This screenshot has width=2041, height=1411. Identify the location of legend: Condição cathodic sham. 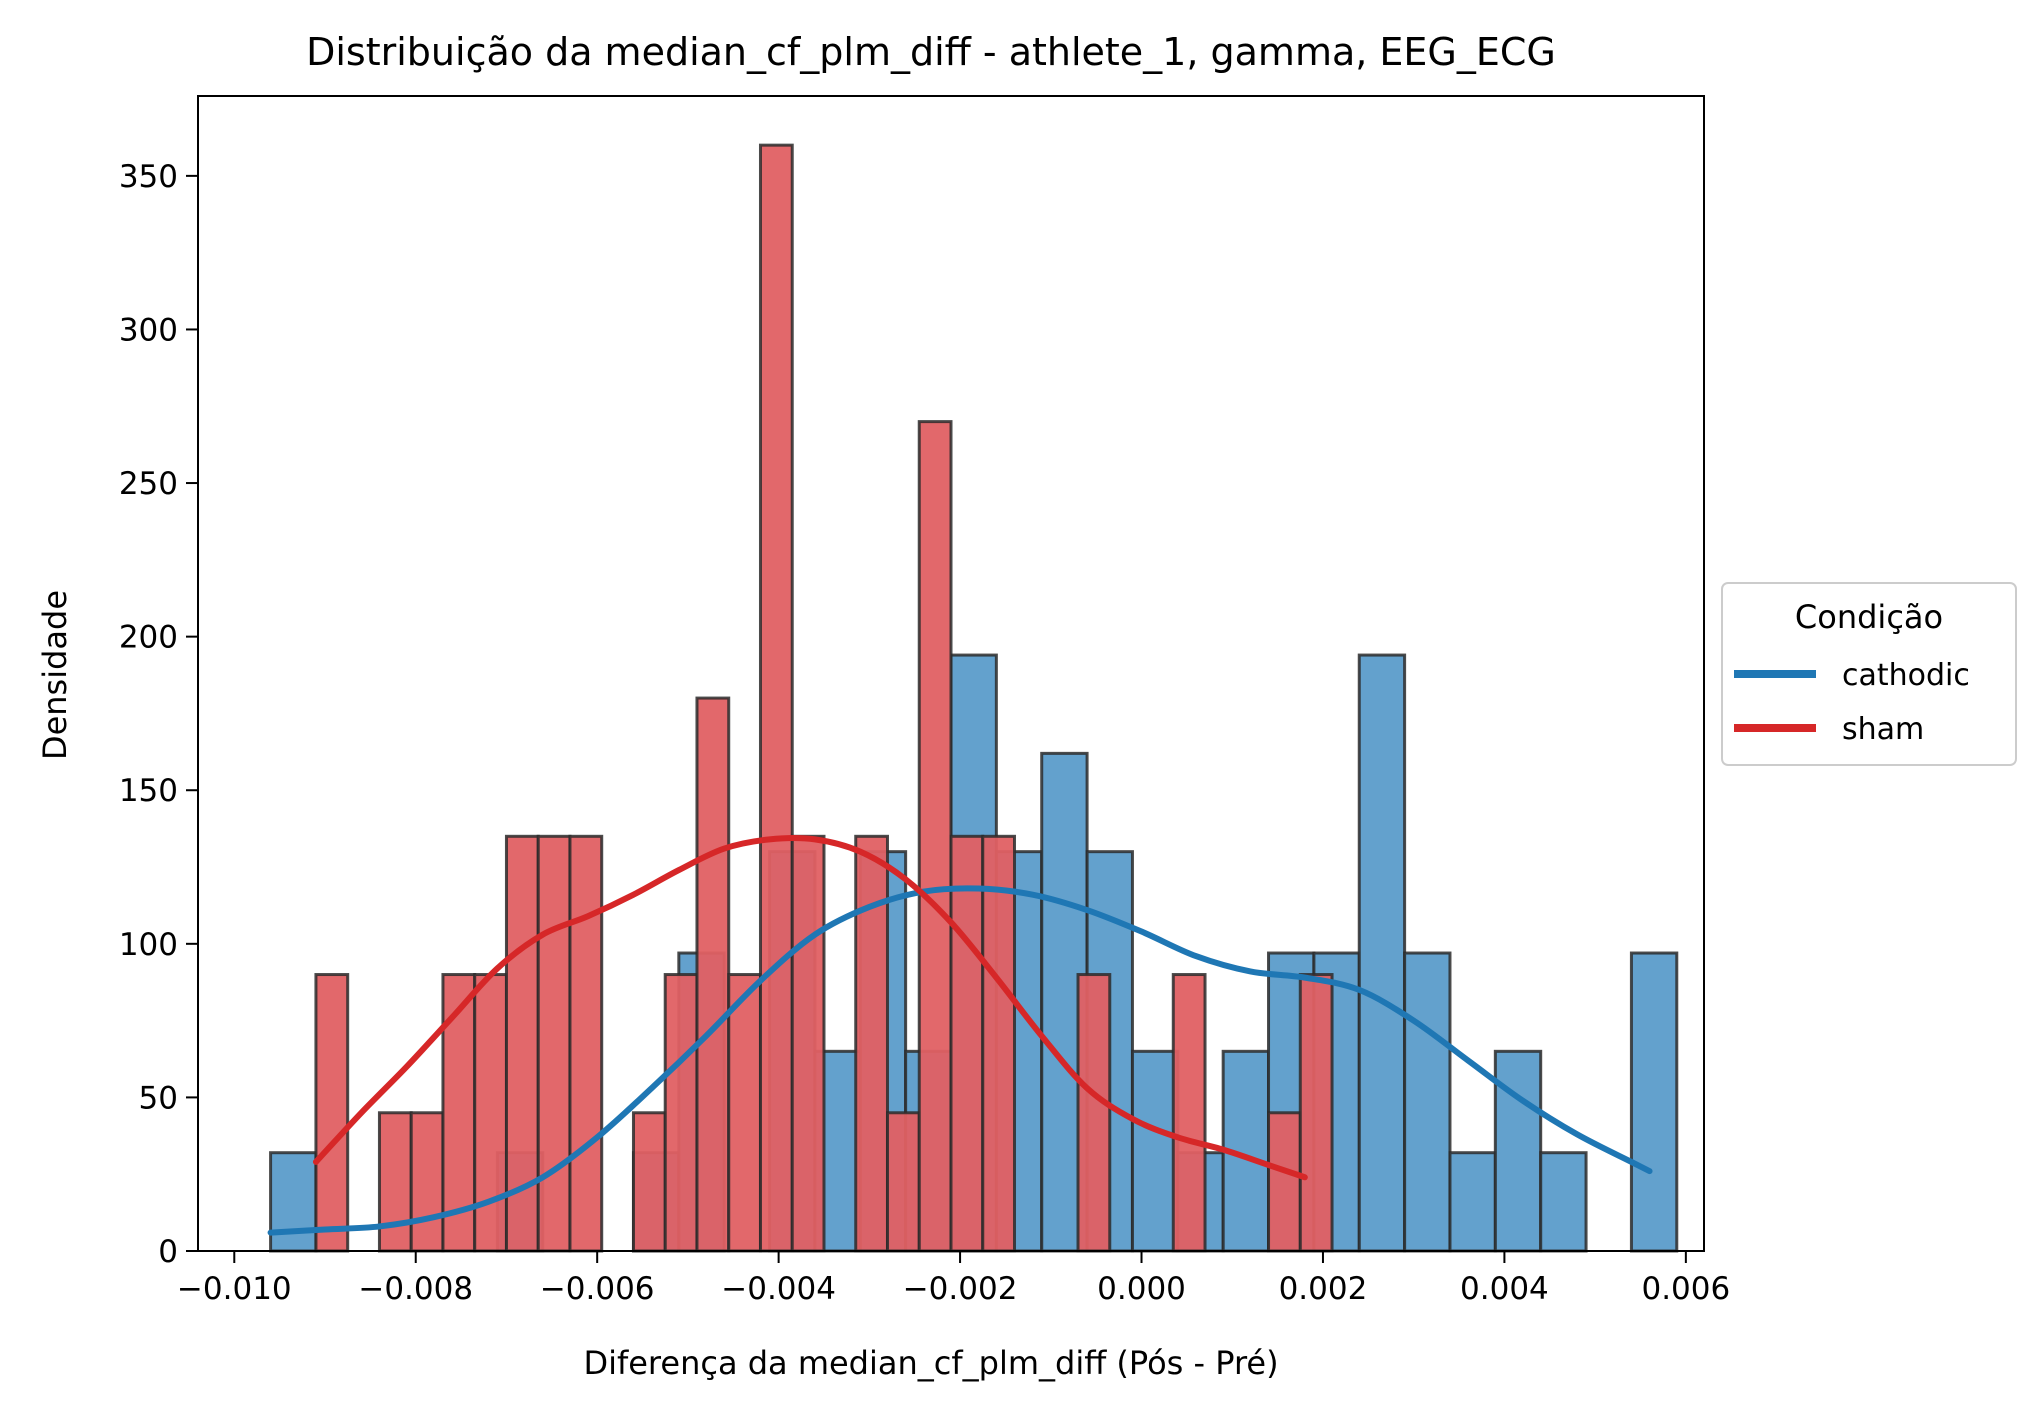
(1869, 674).